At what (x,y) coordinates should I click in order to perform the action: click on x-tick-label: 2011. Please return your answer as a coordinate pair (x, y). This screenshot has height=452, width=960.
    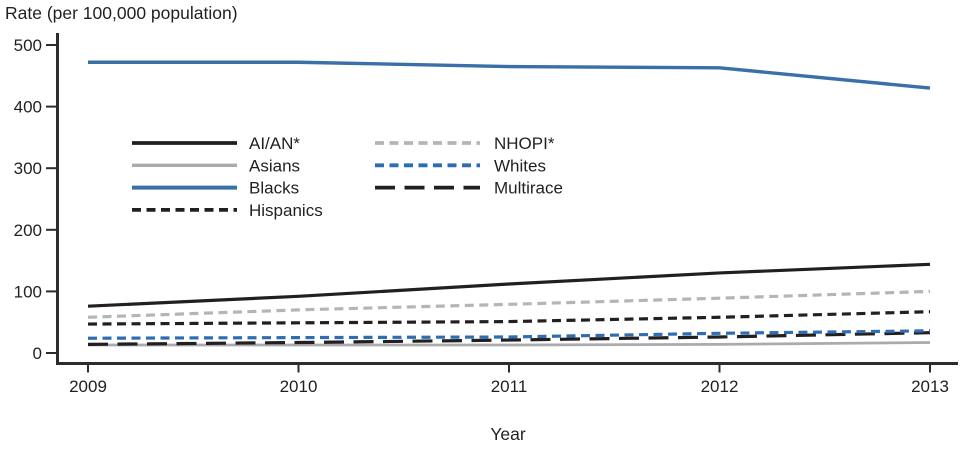
    Looking at the image, I should click on (509, 386).